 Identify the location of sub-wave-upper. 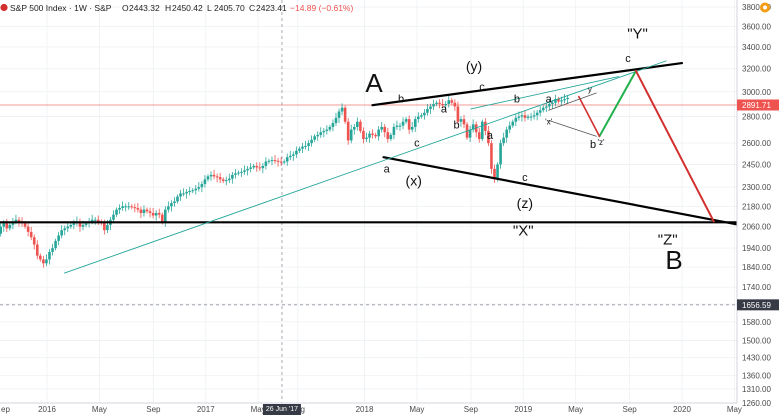
(572, 101).